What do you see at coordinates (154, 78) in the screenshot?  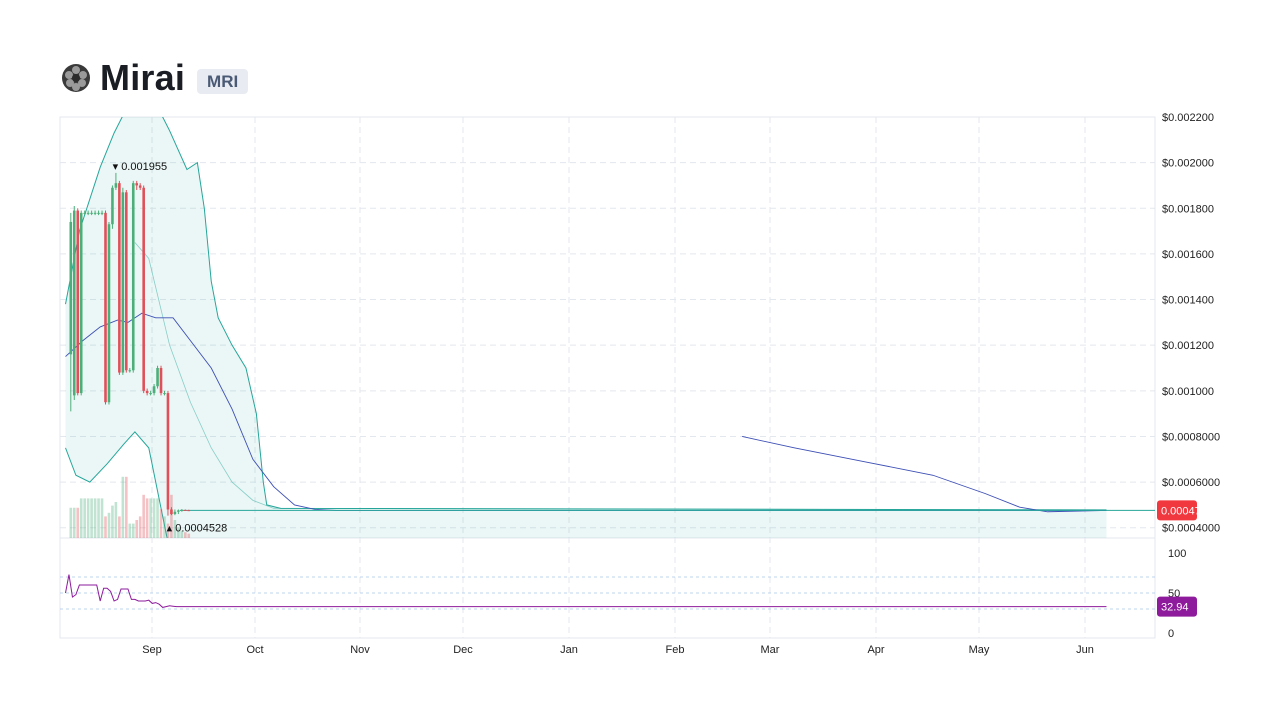 I see `asset-header: Mirai MRI` at bounding box center [154, 78].